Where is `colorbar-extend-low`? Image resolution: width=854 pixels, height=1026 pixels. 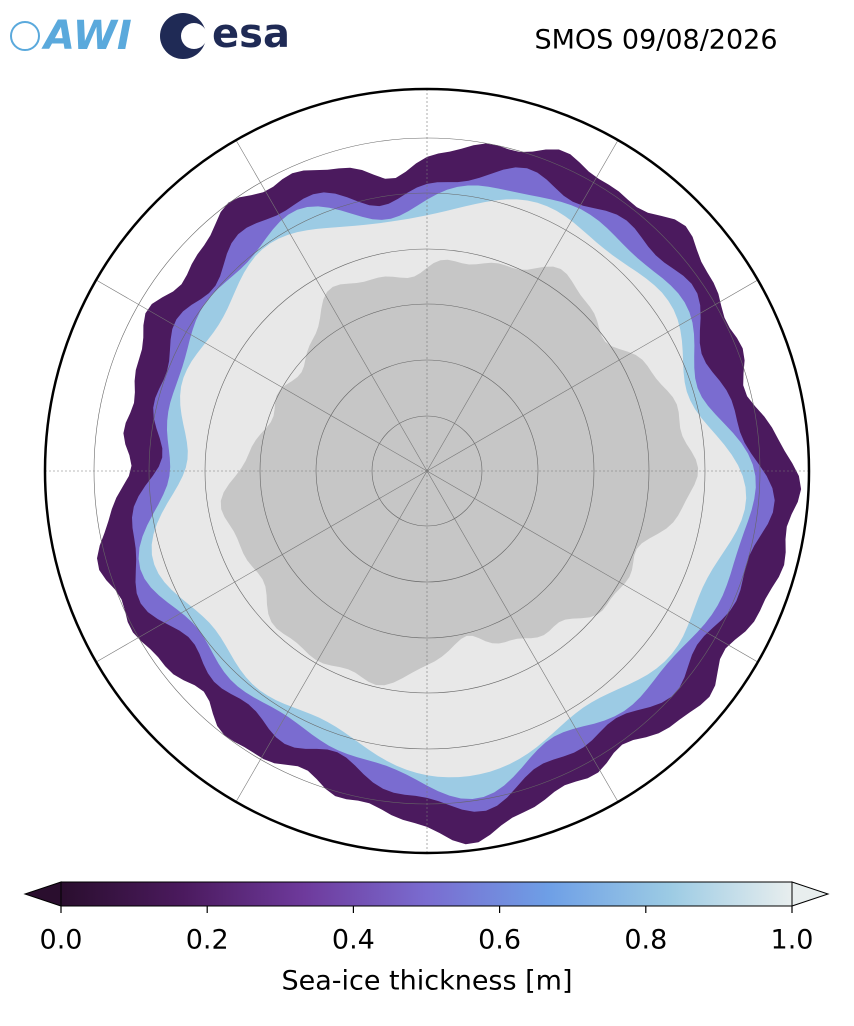
colorbar-extend-low is located at coordinates (42, 894).